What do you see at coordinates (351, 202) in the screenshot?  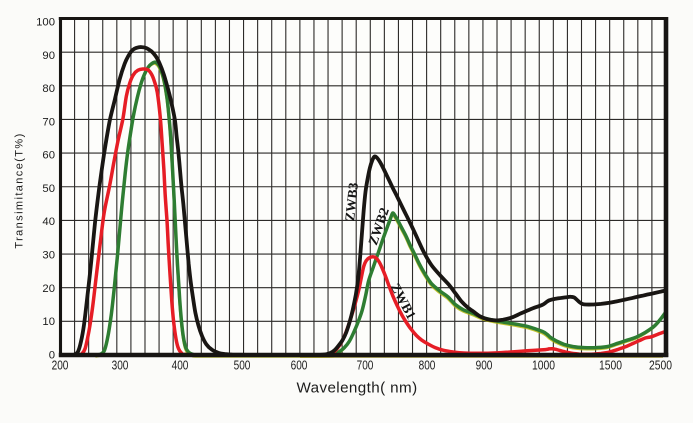 I see `svg-text: ZWB3` at bounding box center [351, 202].